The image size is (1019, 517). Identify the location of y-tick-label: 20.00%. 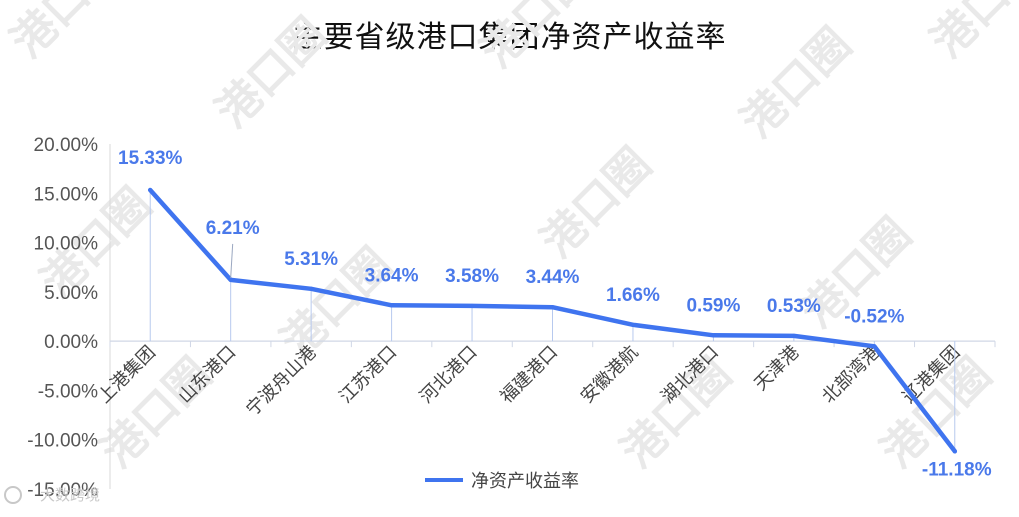
(66, 145).